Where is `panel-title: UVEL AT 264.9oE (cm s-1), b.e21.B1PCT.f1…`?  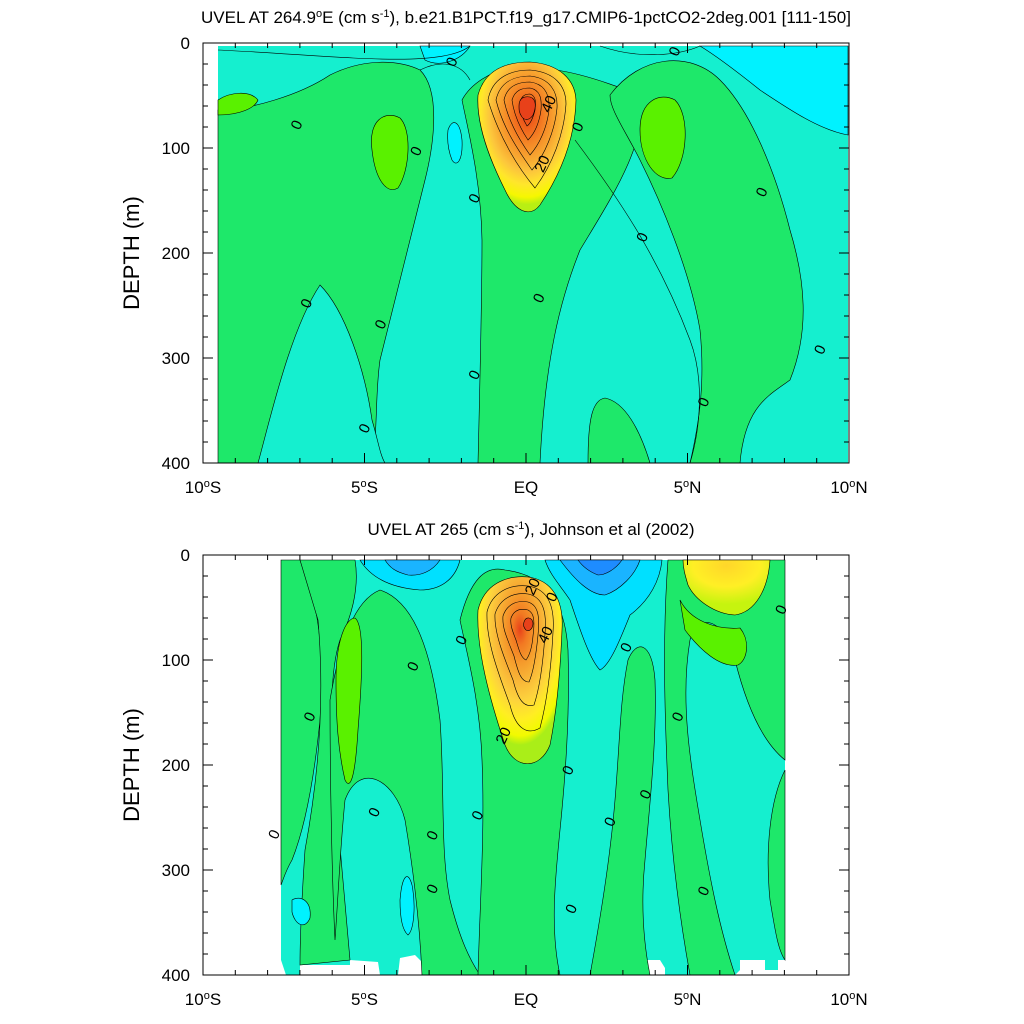 panel-title: UVEL AT 264.9oE (cm s-1), b.e21.B1PCT.f1… is located at coordinates (526, 17).